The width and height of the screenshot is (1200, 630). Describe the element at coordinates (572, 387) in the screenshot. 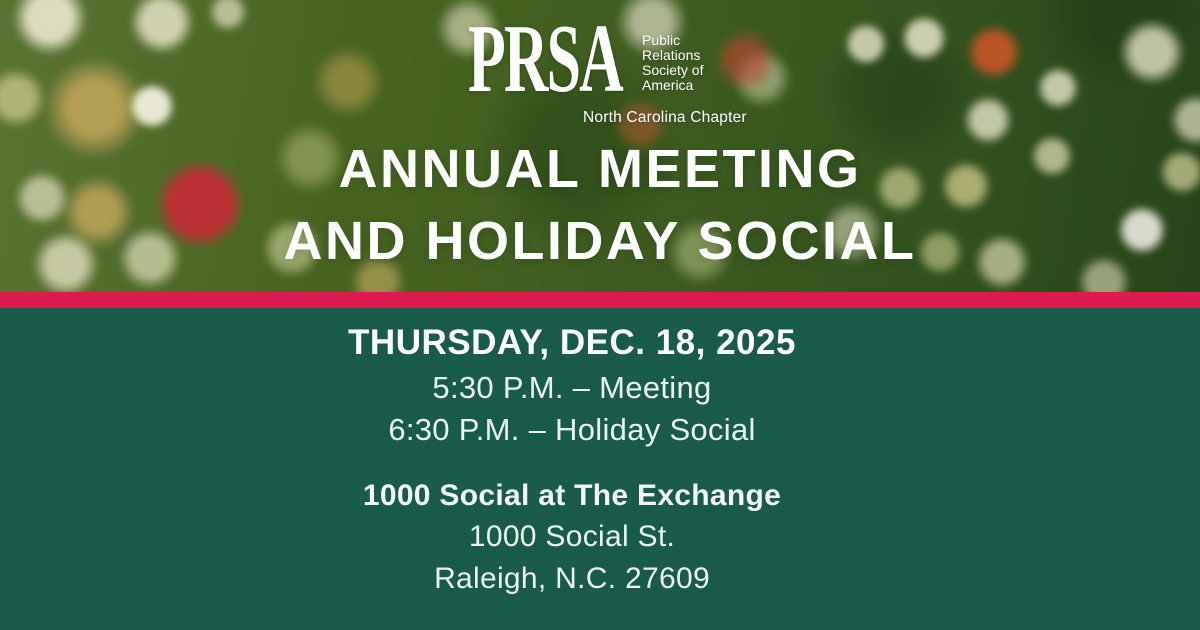

I see `schedule-meeting-time: 5:30 P.M. – Meeting` at that location.